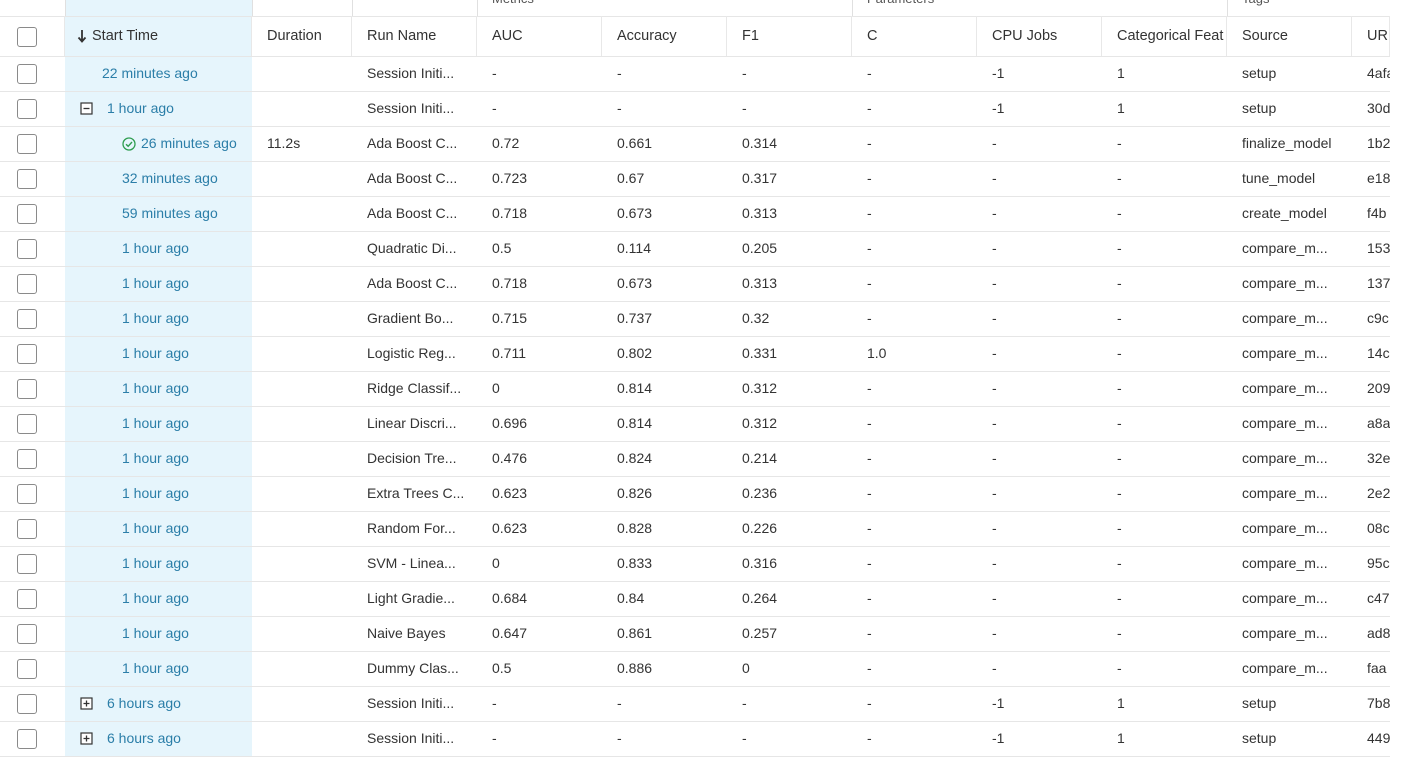 The image size is (1401, 769). I want to click on cell: 7b8, so click(1378, 703).